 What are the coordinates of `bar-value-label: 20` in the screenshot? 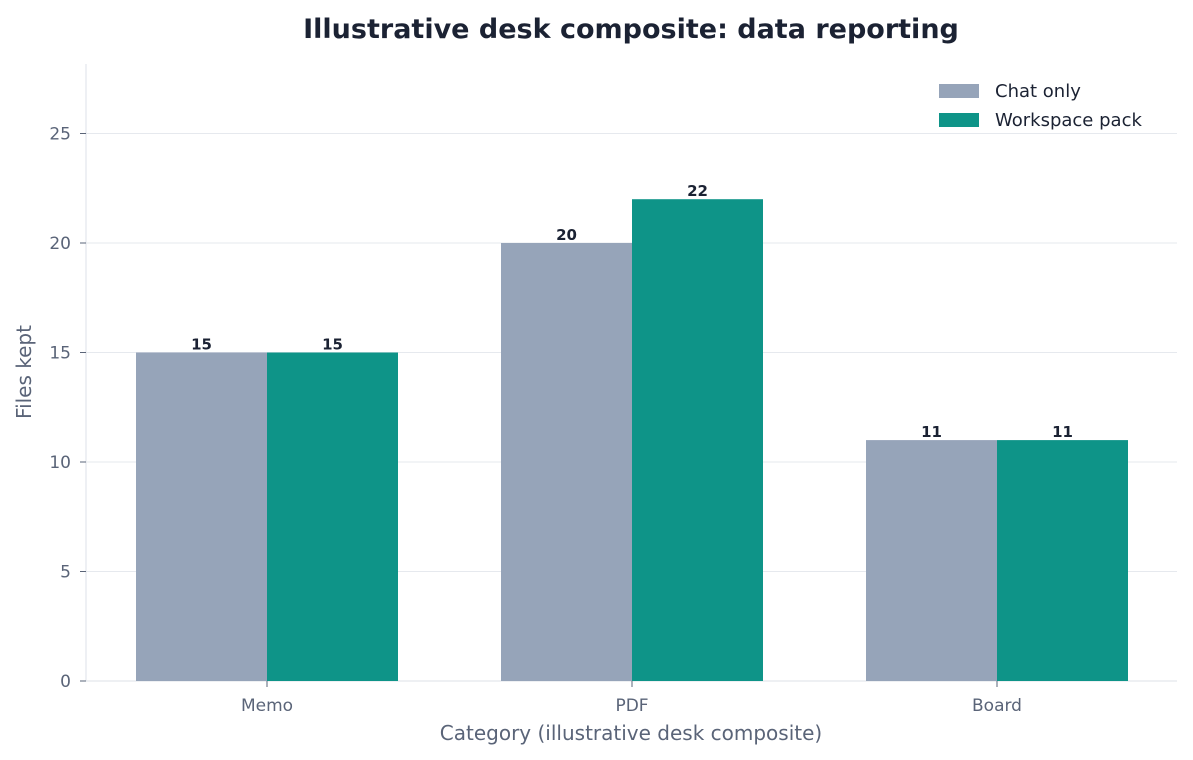 It's located at (566, 235).